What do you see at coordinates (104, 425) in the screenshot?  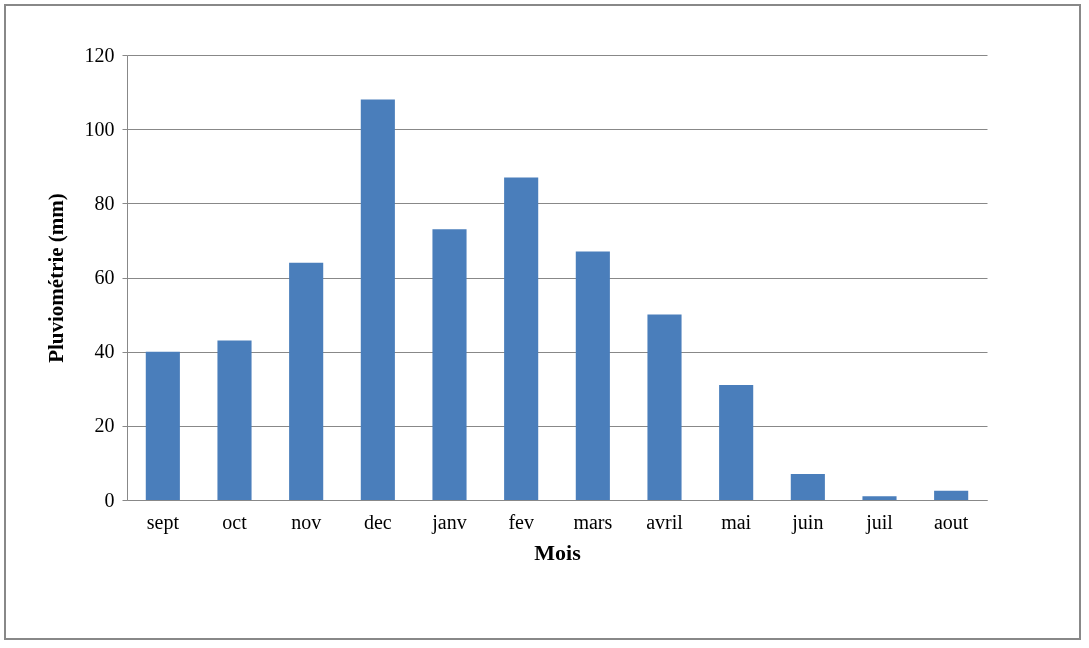 I see `y-tick-label: 20` at bounding box center [104, 425].